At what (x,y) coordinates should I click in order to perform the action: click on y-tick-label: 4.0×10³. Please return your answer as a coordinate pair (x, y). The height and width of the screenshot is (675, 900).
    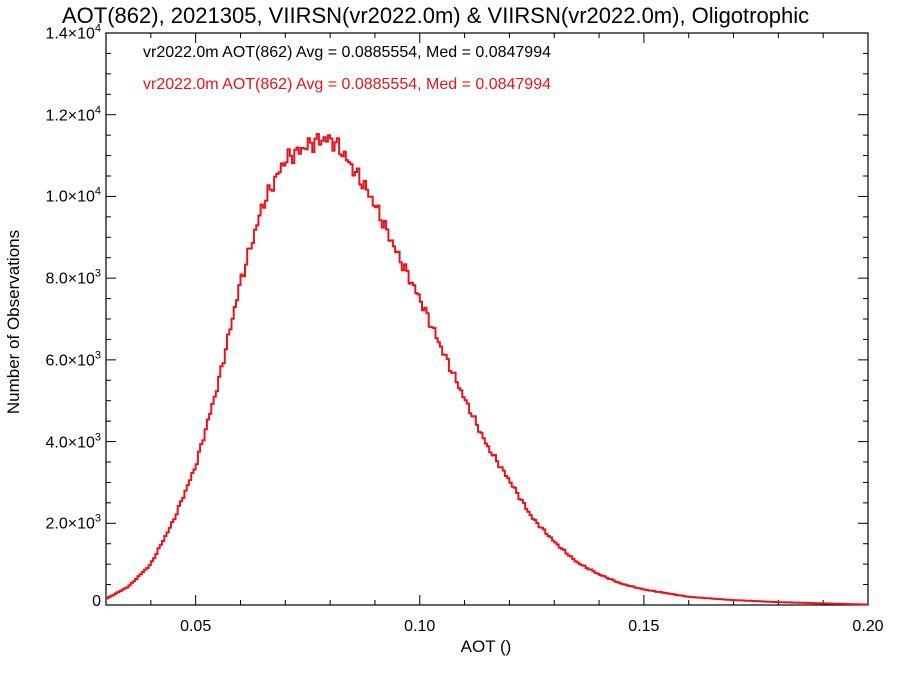
    Looking at the image, I should click on (73, 441).